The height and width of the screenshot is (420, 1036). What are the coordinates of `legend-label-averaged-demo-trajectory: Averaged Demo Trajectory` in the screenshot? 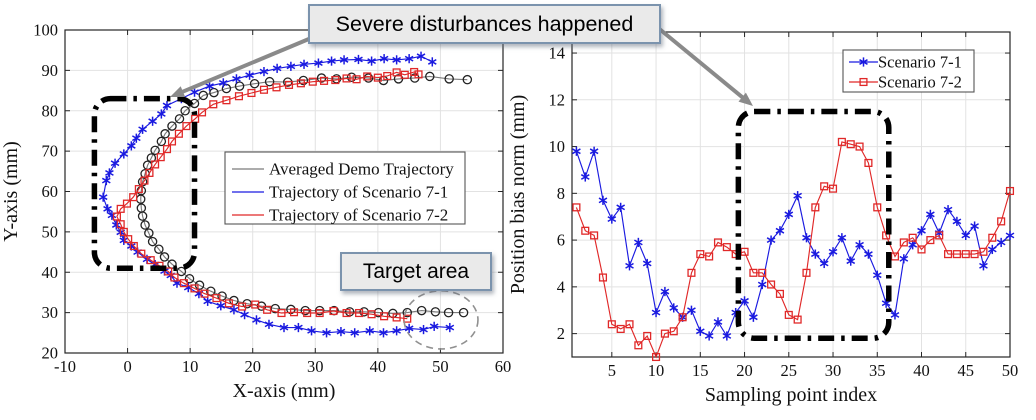 It's located at (361, 169).